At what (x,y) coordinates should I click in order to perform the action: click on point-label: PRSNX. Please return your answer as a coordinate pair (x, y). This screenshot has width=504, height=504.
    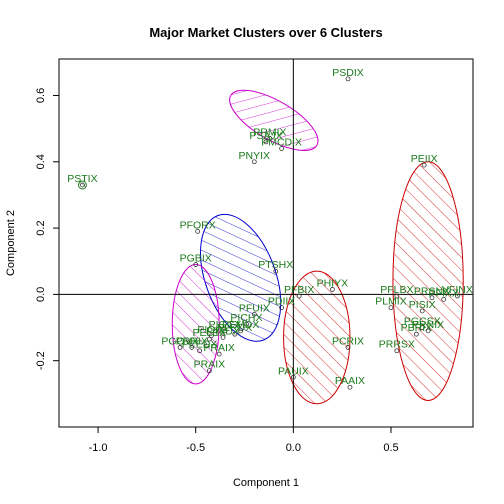
    Looking at the image, I should click on (432, 292).